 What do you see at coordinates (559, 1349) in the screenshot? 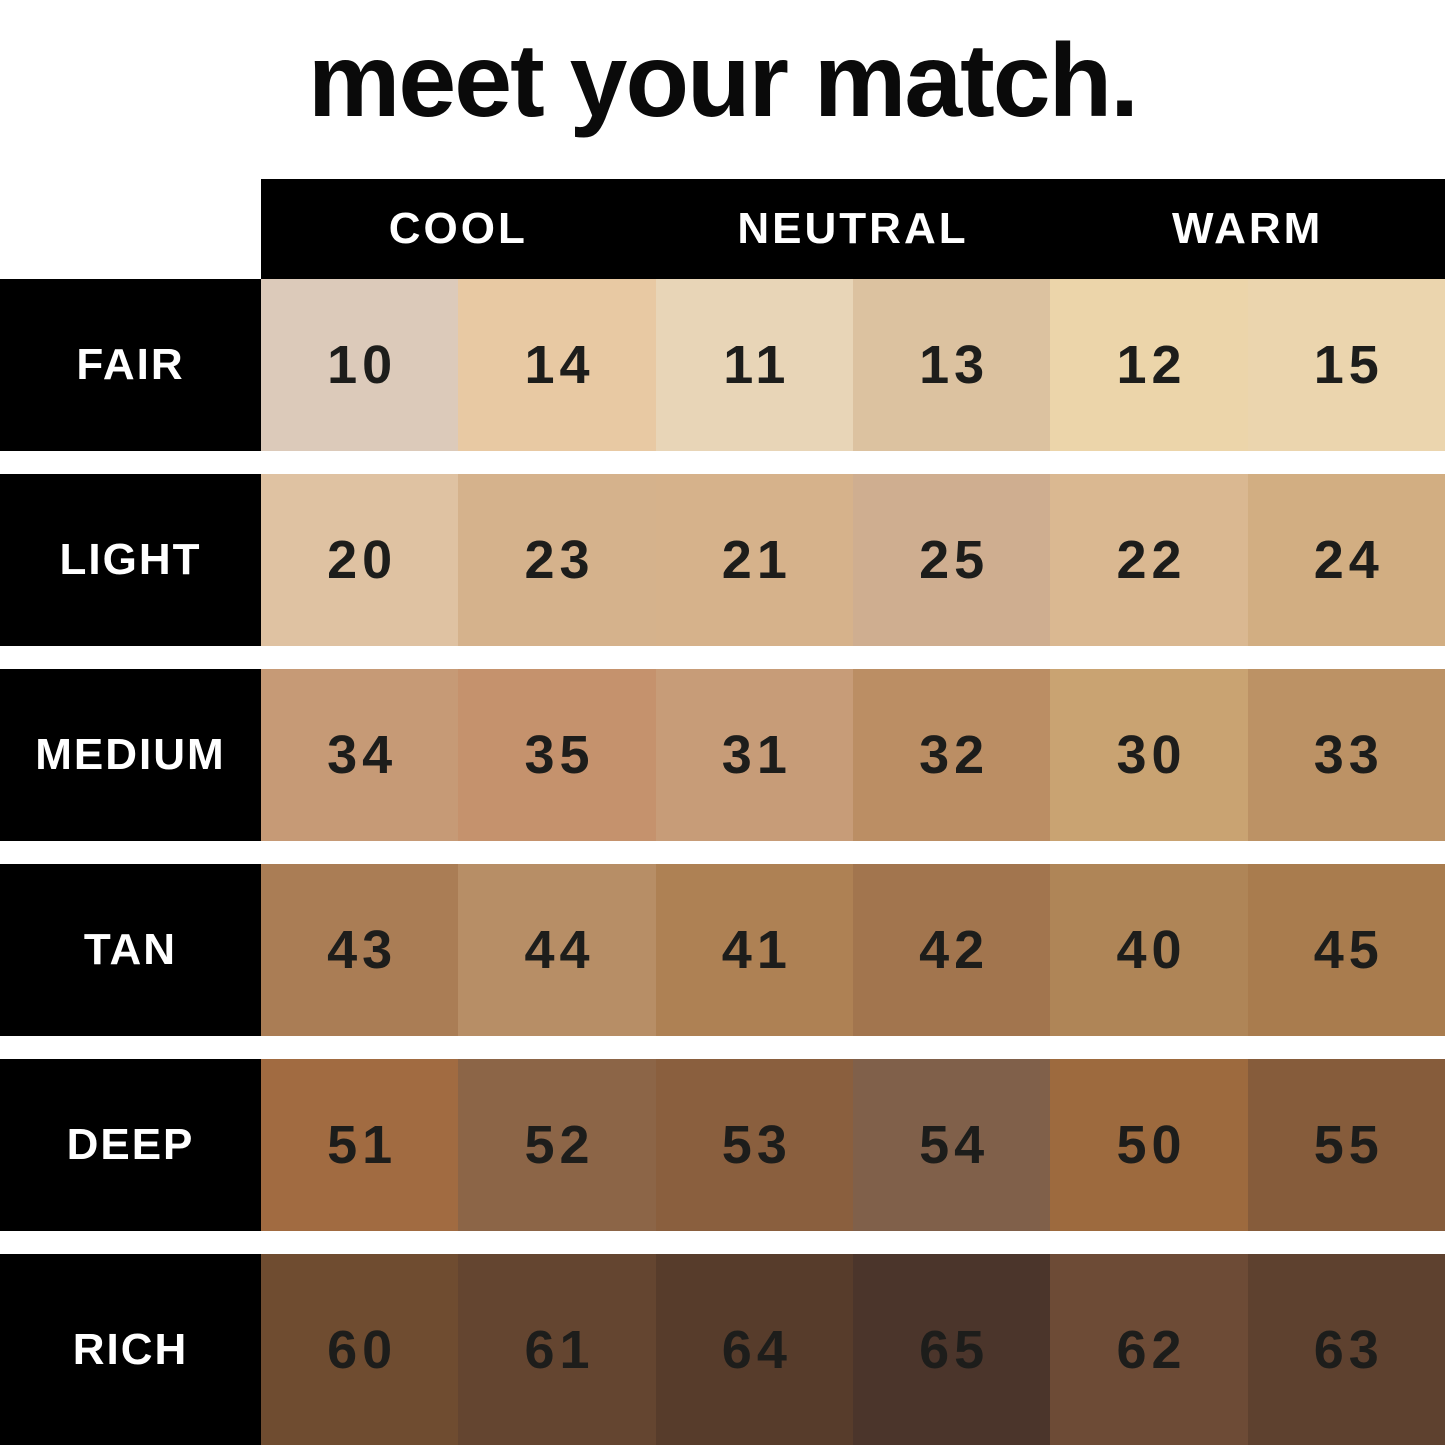
I see `shade-number: 61` at bounding box center [559, 1349].